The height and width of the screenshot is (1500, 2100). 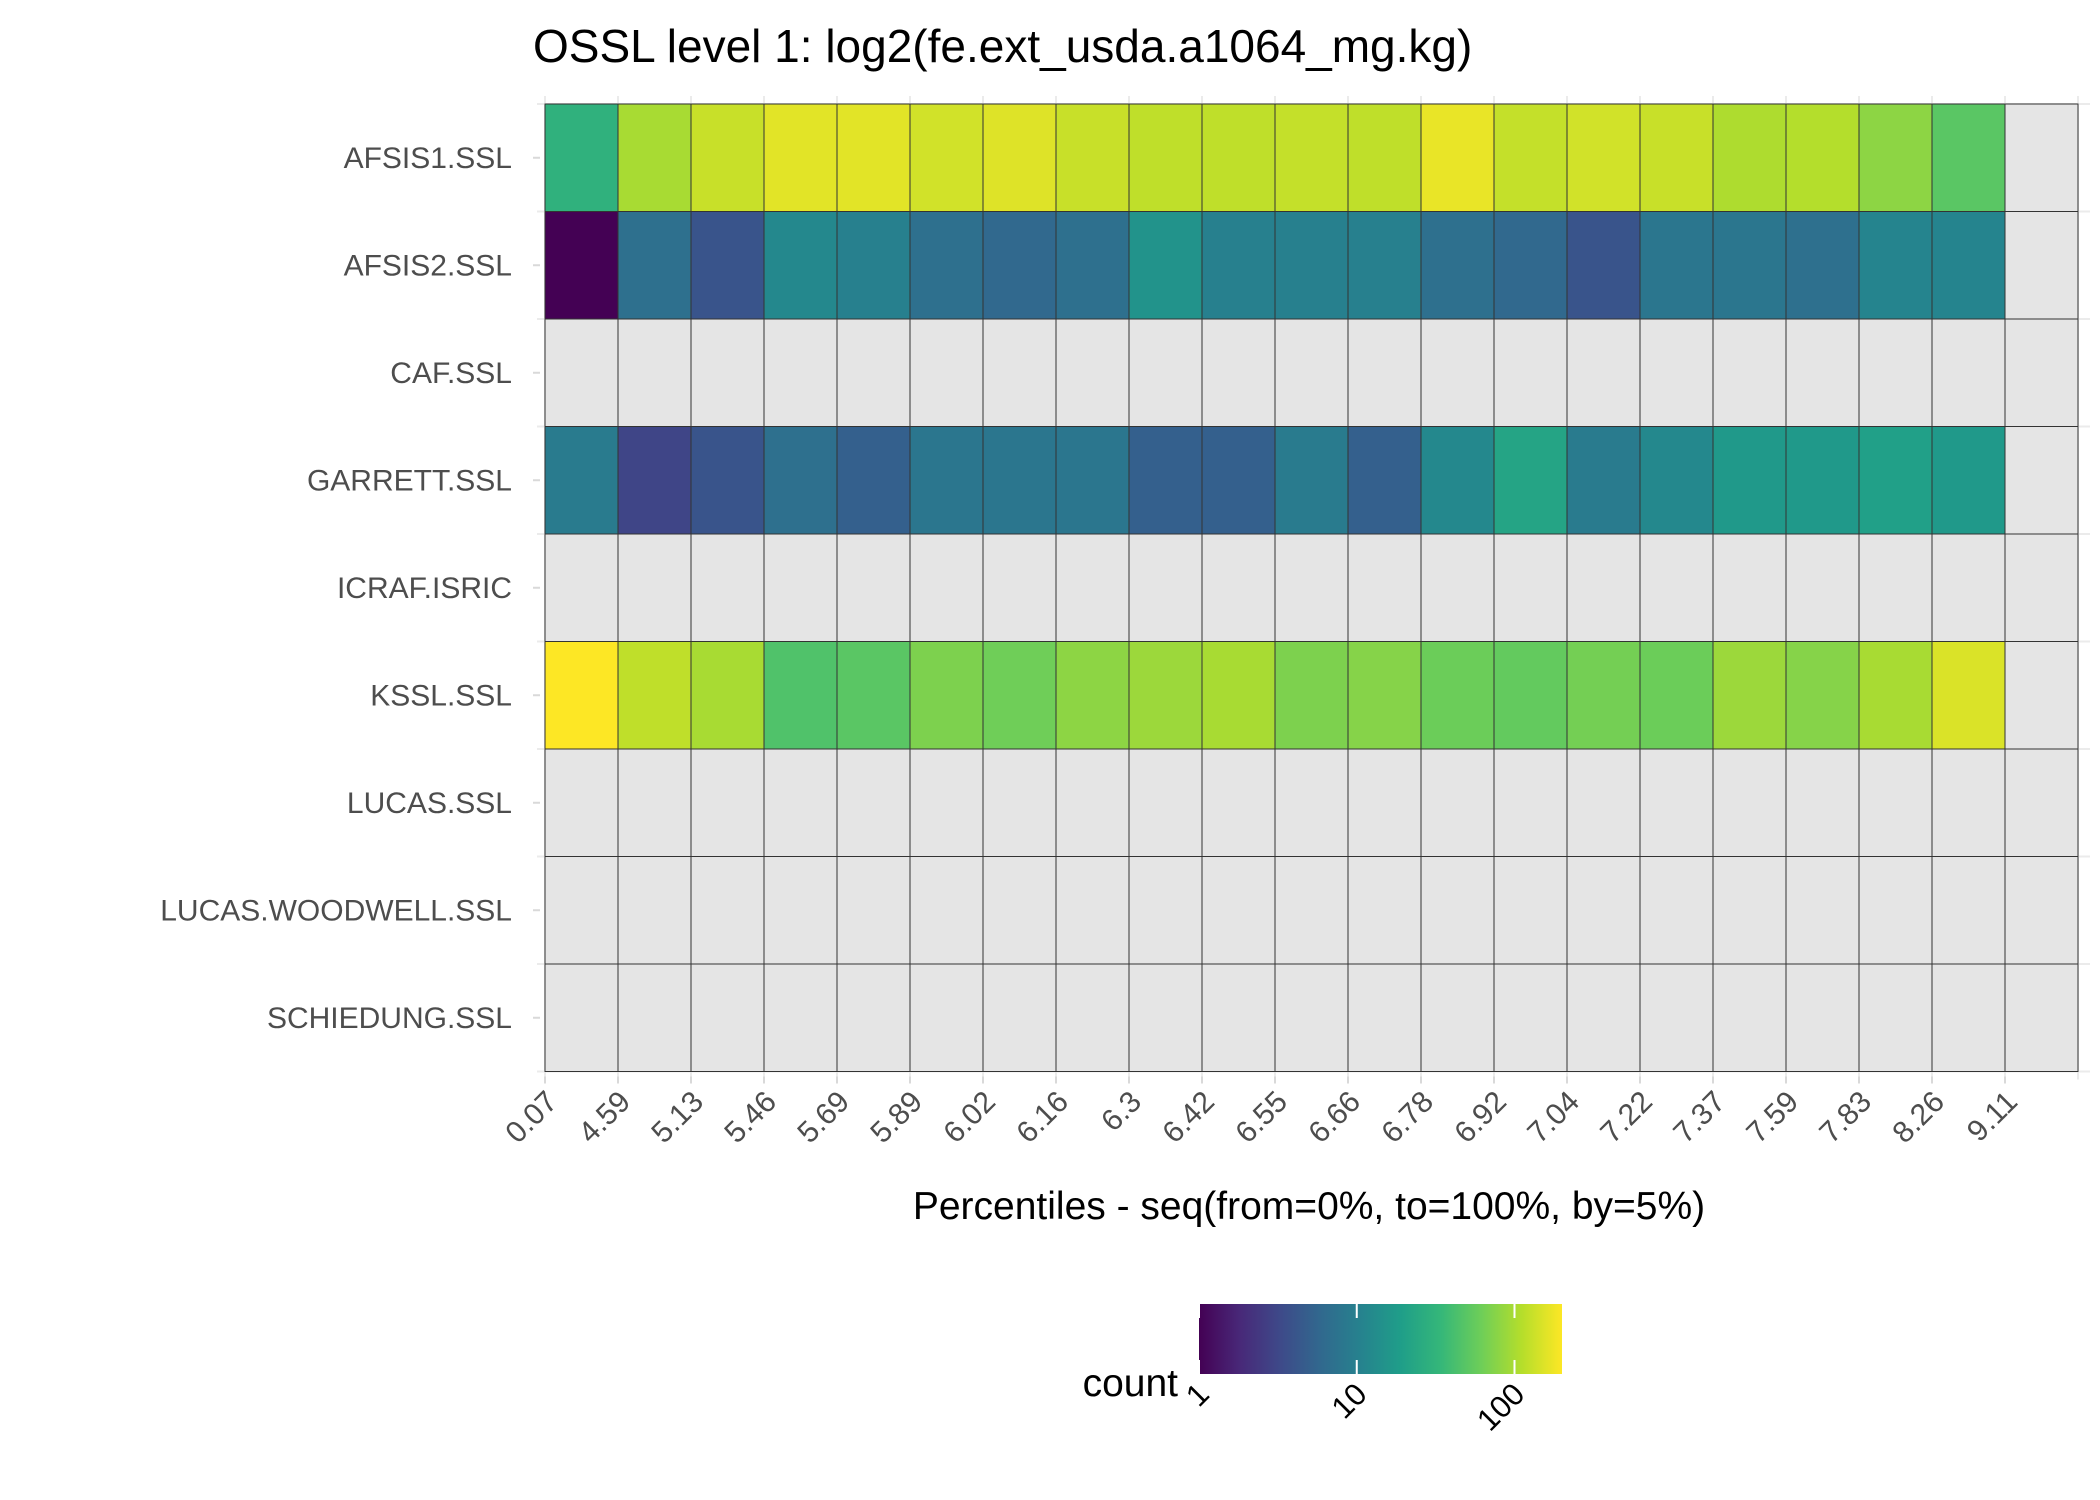 I want to click on x-axis-tick-label: 5.89, so click(x=896, y=1117).